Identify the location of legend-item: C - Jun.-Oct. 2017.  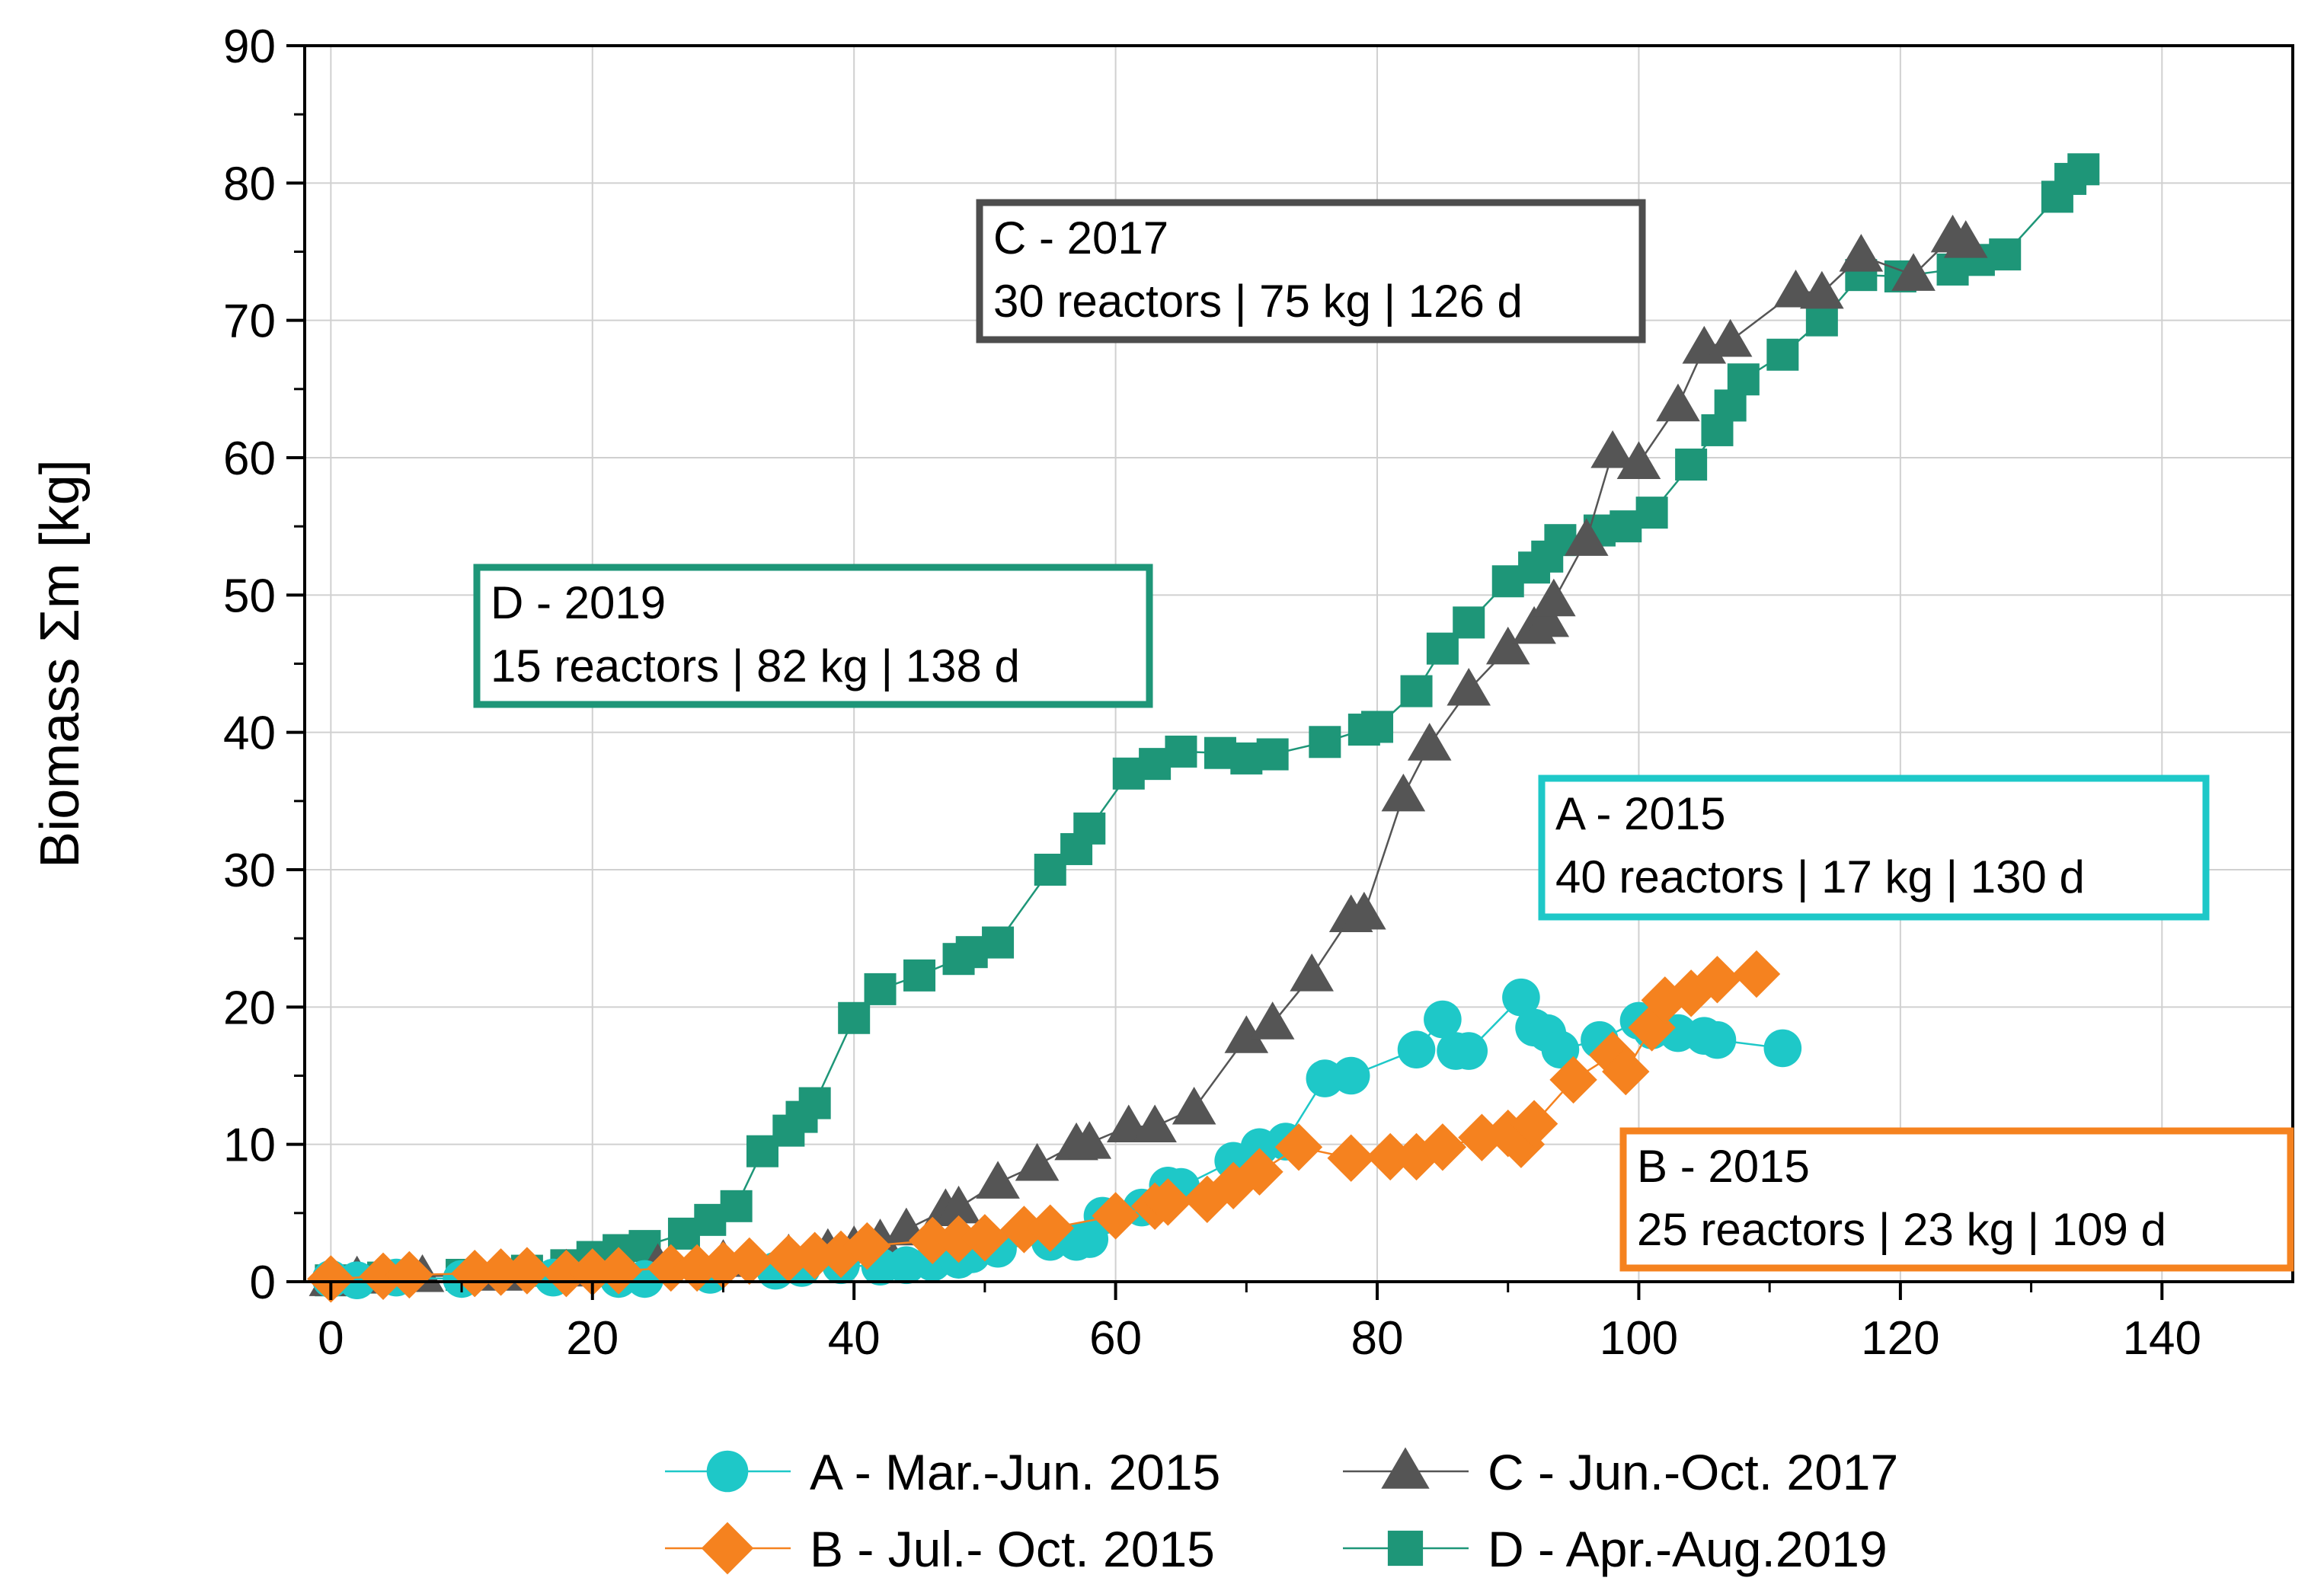
(1620, 1472).